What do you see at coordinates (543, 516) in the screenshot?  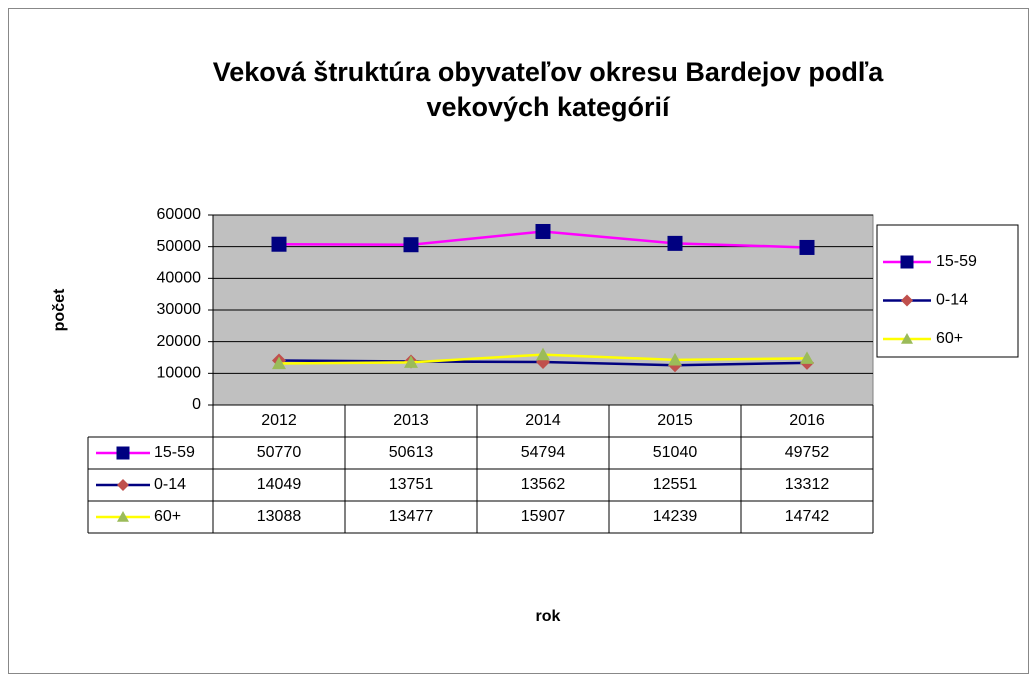 I see `table-cell: 15907` at bounding box center [543, 516].